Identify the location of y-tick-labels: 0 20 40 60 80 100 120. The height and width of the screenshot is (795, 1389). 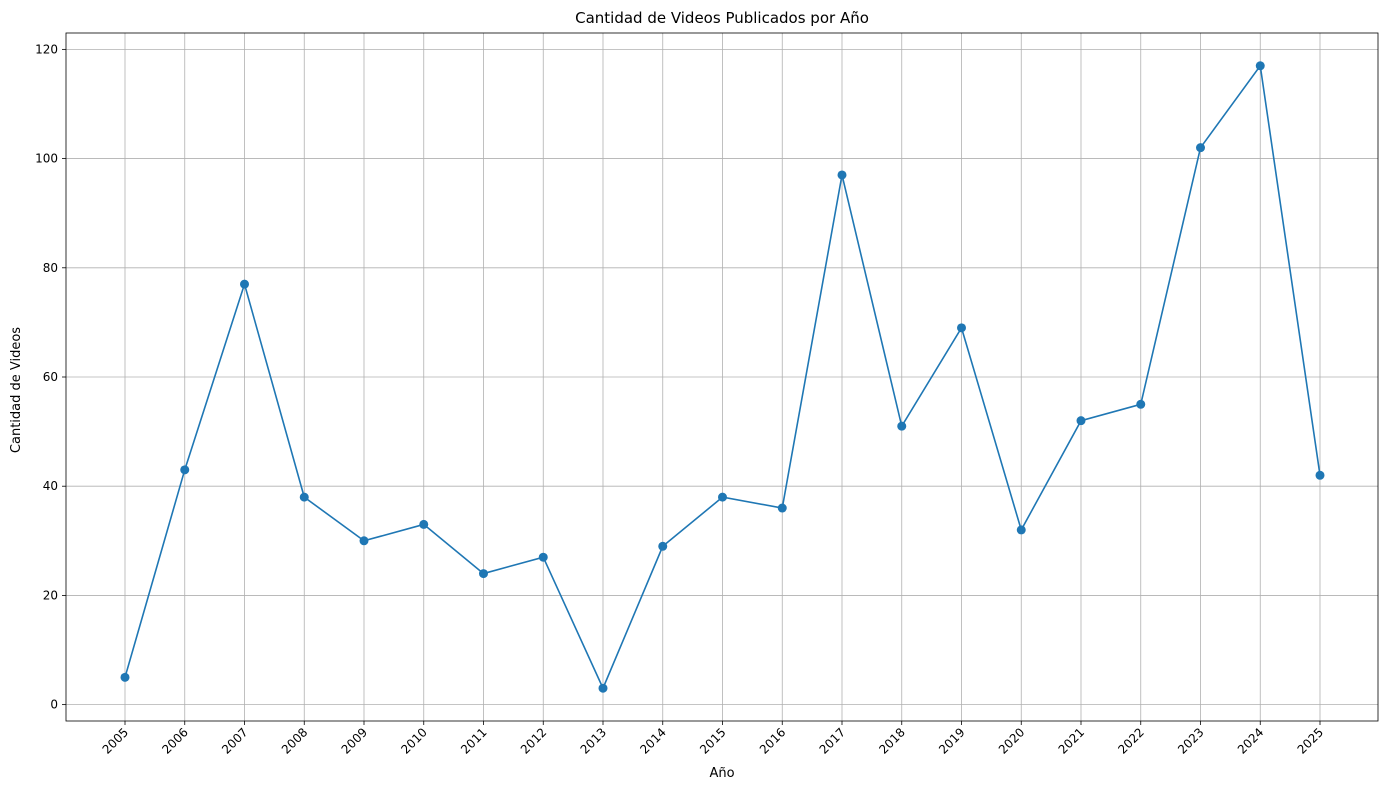
(46, 376).